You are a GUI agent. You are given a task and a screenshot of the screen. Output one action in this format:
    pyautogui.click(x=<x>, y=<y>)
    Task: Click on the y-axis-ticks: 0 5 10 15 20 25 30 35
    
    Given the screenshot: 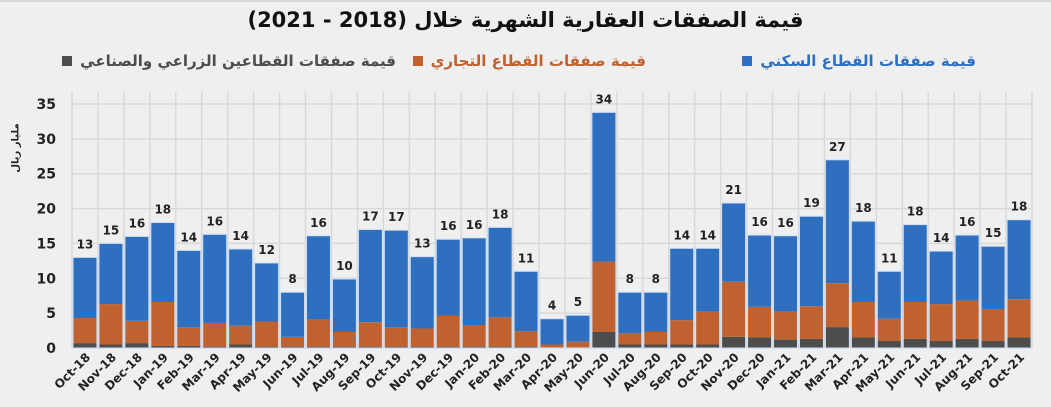 What is the action you would take?
    pyautogui.click(x=47, y=227)
    